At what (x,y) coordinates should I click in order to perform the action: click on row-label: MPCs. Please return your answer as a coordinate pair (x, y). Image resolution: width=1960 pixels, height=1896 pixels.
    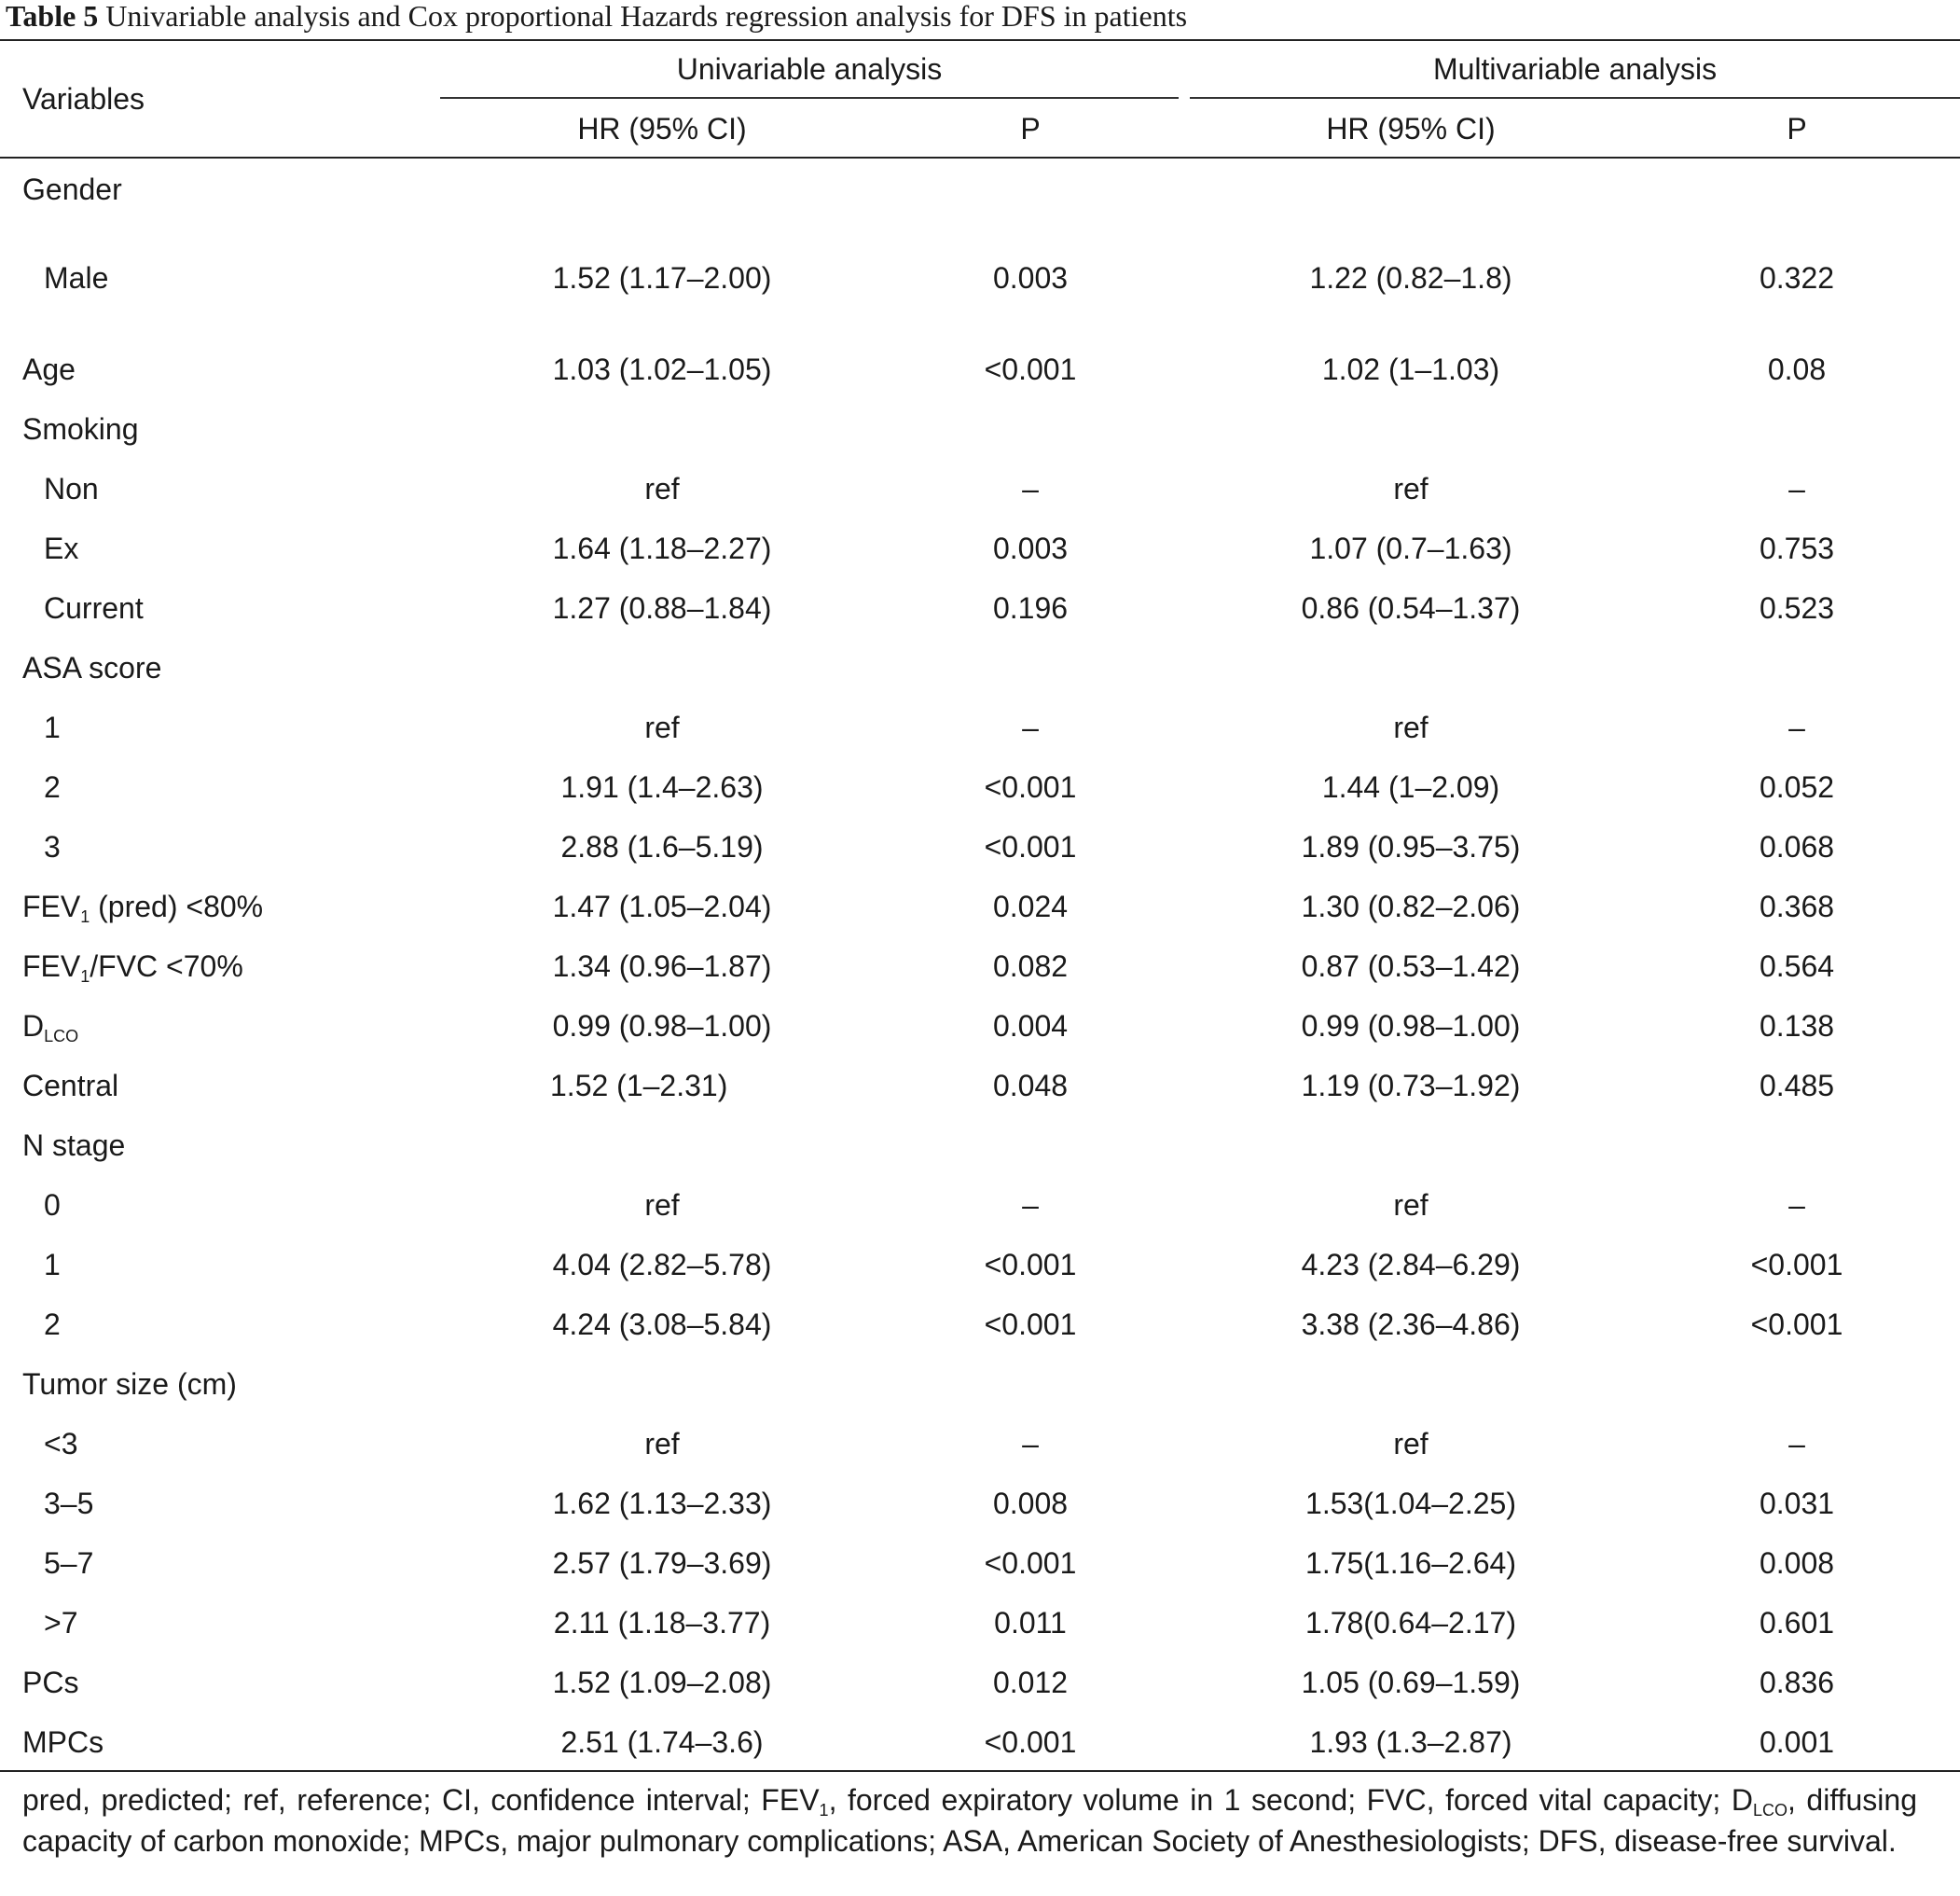
    Looking at the image, I should click on (63, 1742).